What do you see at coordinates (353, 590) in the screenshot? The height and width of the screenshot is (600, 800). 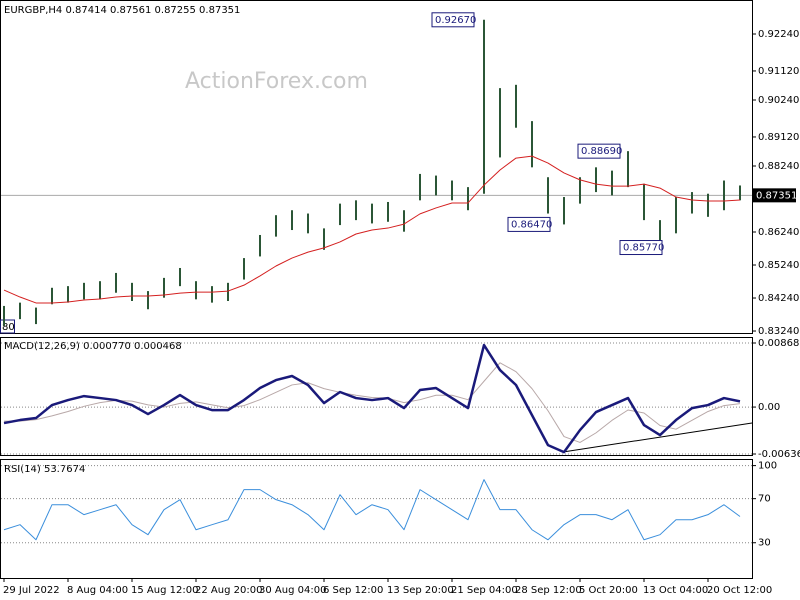 I see `x-tick-label: 6 Sep 12:00` at bounding box center [353, 590].